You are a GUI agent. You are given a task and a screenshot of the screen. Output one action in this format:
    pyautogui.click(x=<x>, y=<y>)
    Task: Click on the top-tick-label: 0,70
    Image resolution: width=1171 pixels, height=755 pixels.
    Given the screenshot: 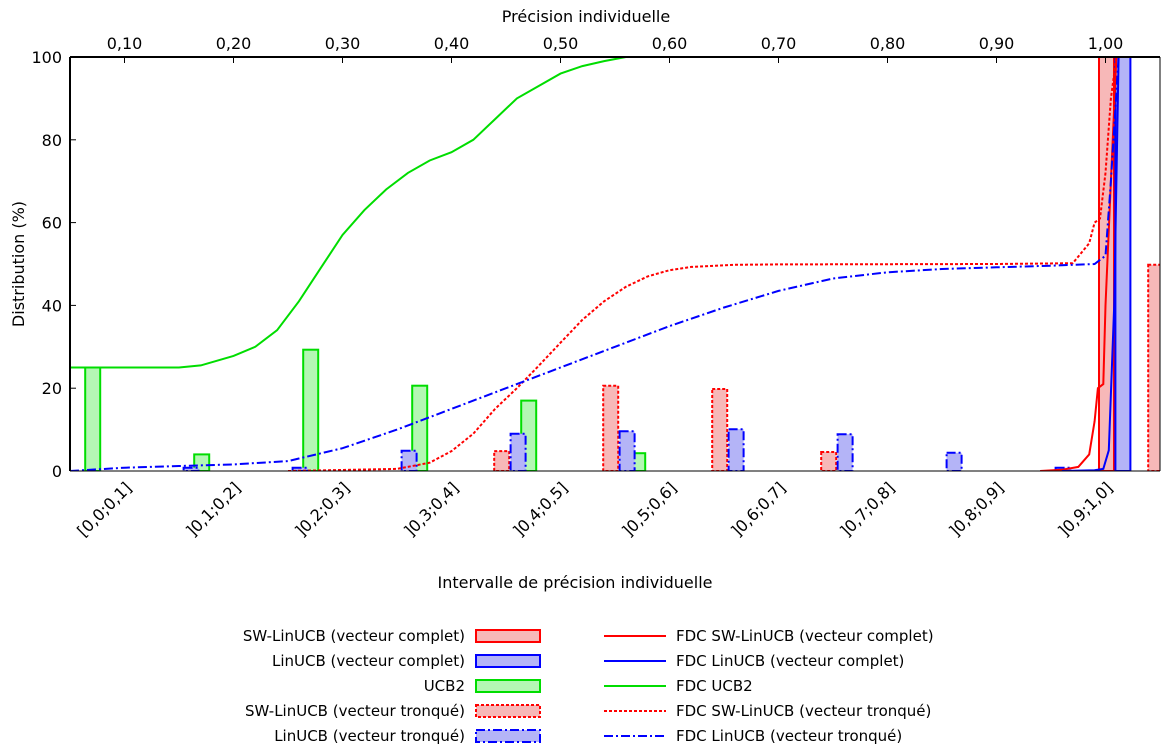 What is the action you would take?
    pyautogui.click(x=779, y=43)
    